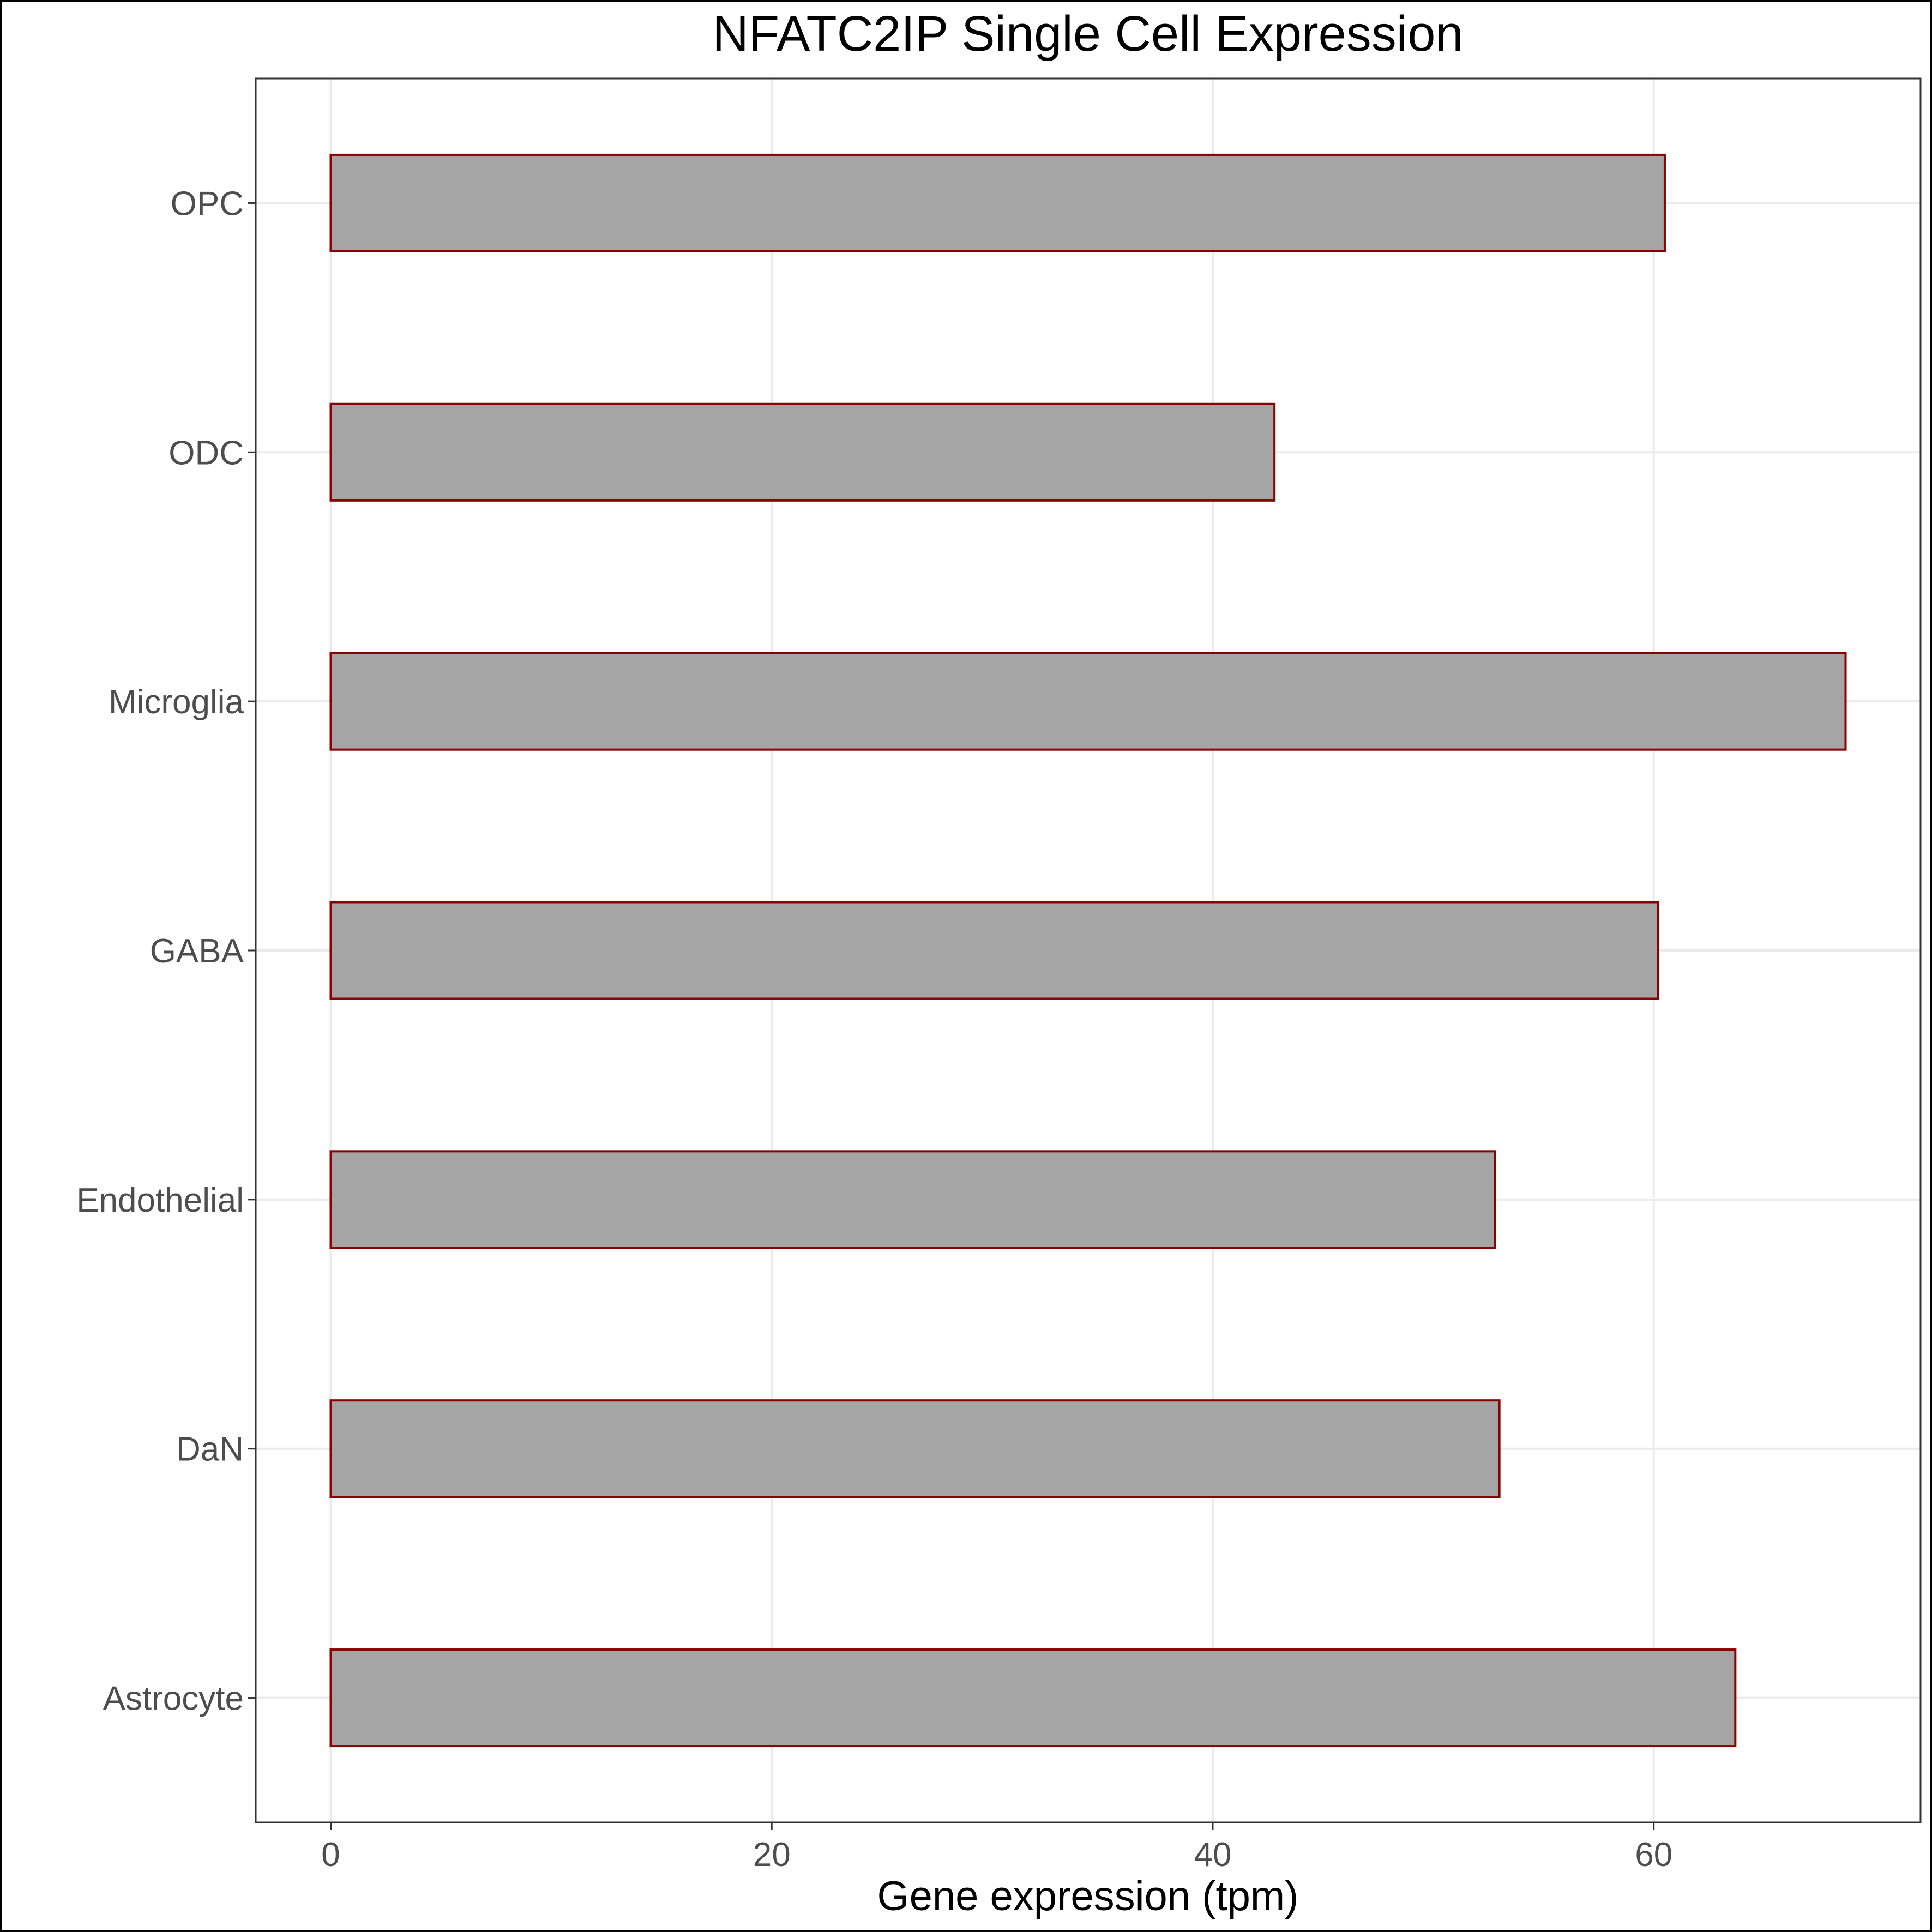 The width and height of the screenshot is (1932, 1932). What do you see at coordinates (330, 1855) in the screenshot?
I see `x-tick-label: 0` at bounding box center [330, 1855].